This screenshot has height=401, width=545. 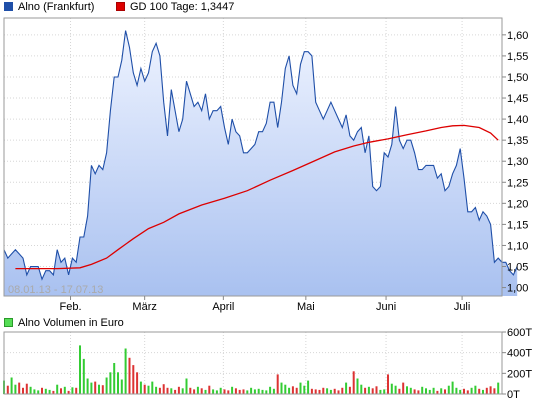 I want to click on volume-y-tick-label: 400T, so click(x=519, y=354).